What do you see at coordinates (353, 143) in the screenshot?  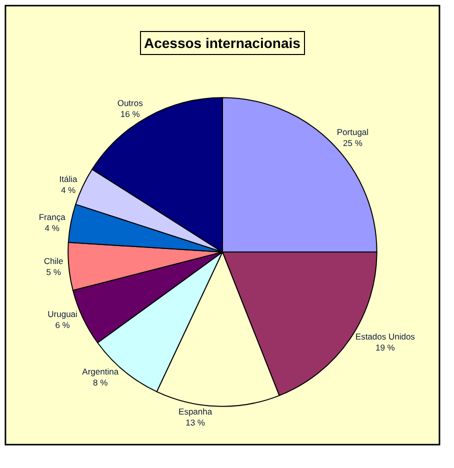 I see `data-label: 25 %` at bounding box center [353, 143].